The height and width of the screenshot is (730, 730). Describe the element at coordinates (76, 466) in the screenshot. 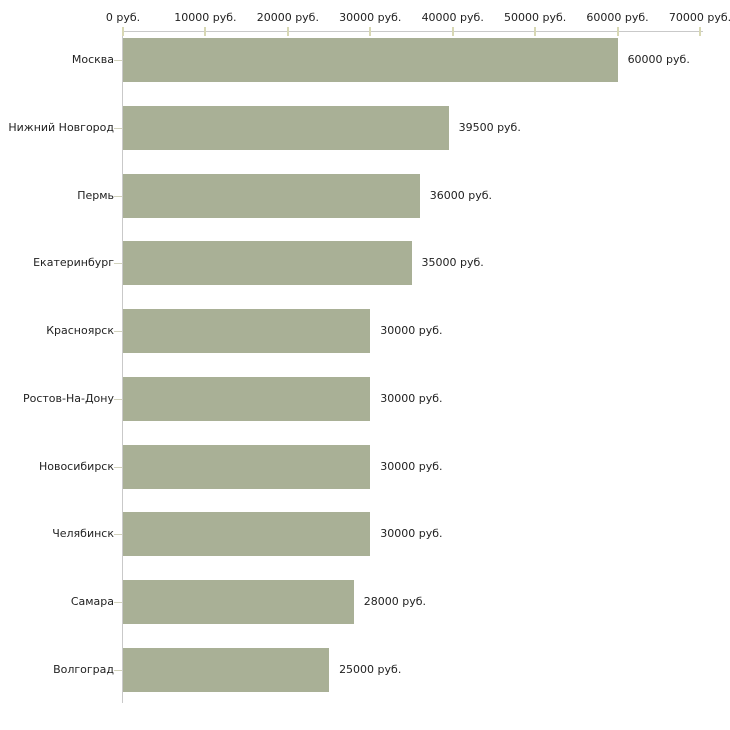

I see `category-label: Новосибирск` at that location.